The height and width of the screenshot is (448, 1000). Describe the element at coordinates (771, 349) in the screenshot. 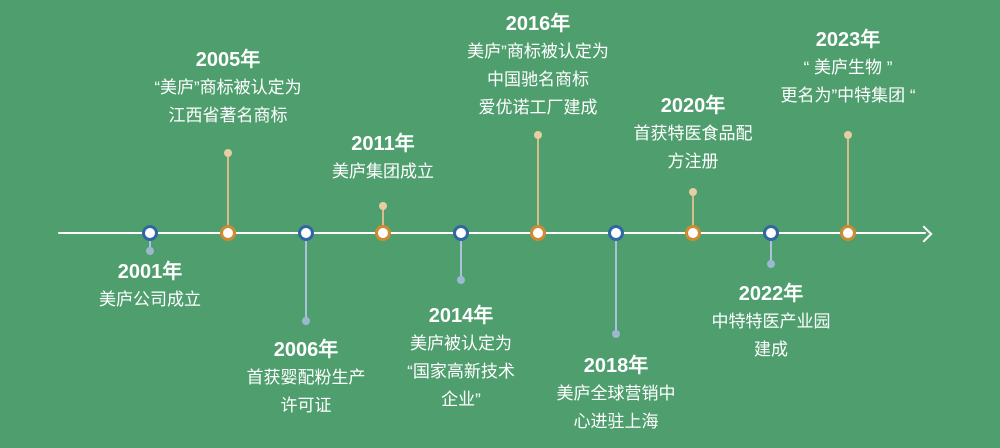

I see `event-description-line: 建成` at that location.